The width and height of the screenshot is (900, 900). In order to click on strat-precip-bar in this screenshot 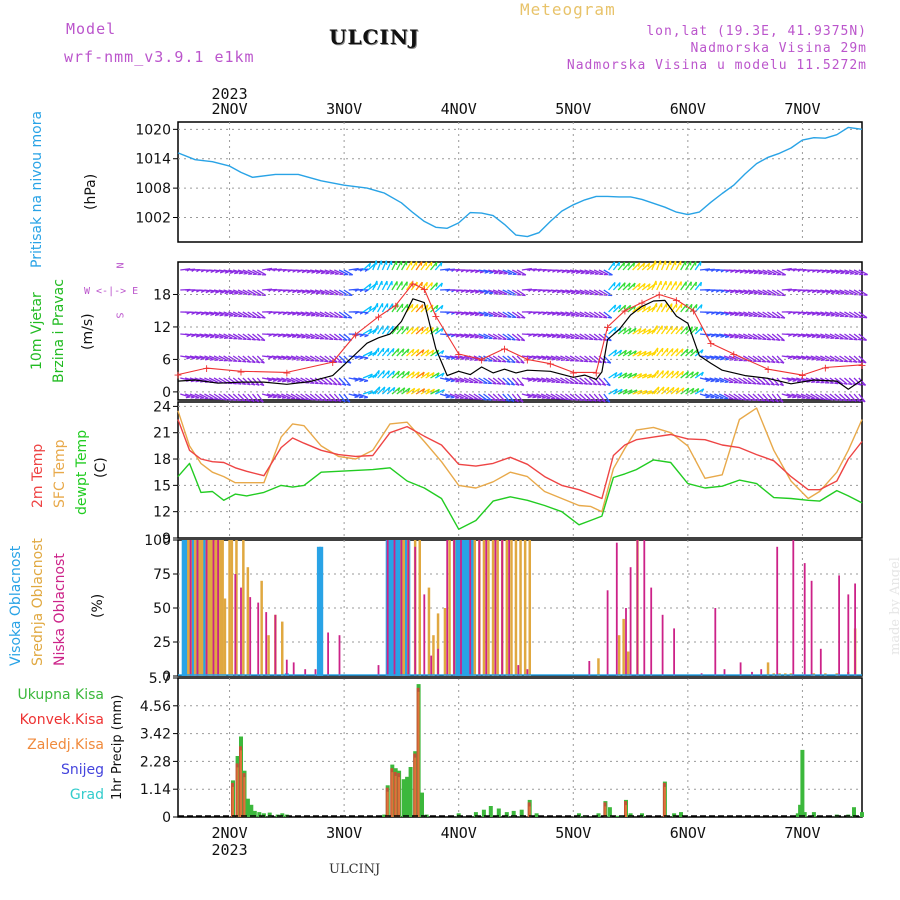, I will do `click(387, 804)`.